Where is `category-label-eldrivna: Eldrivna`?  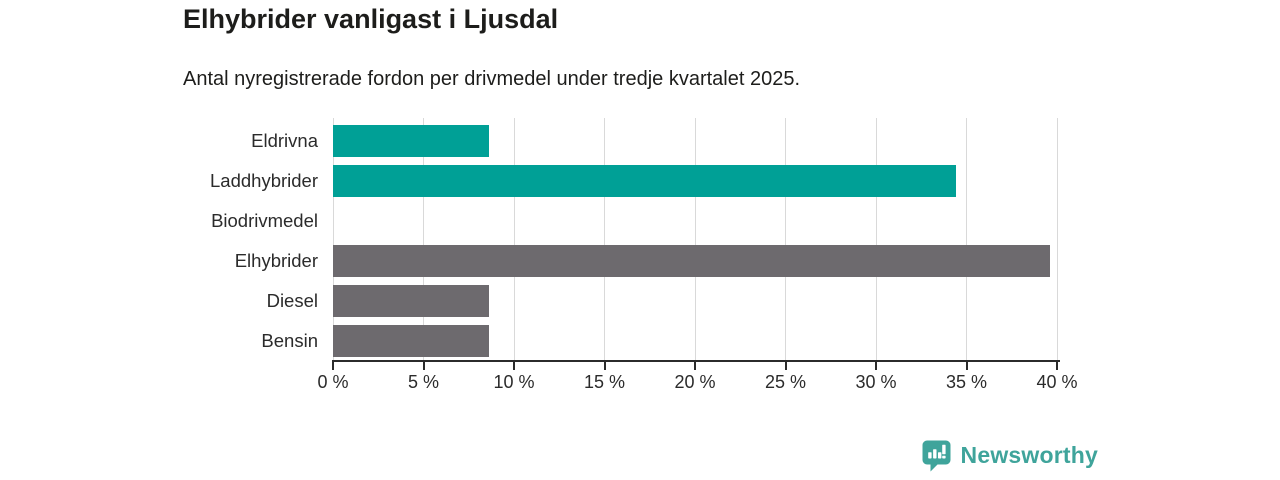 category-label-eldrivna: Eldrivna is located at coordinates (284, 140).